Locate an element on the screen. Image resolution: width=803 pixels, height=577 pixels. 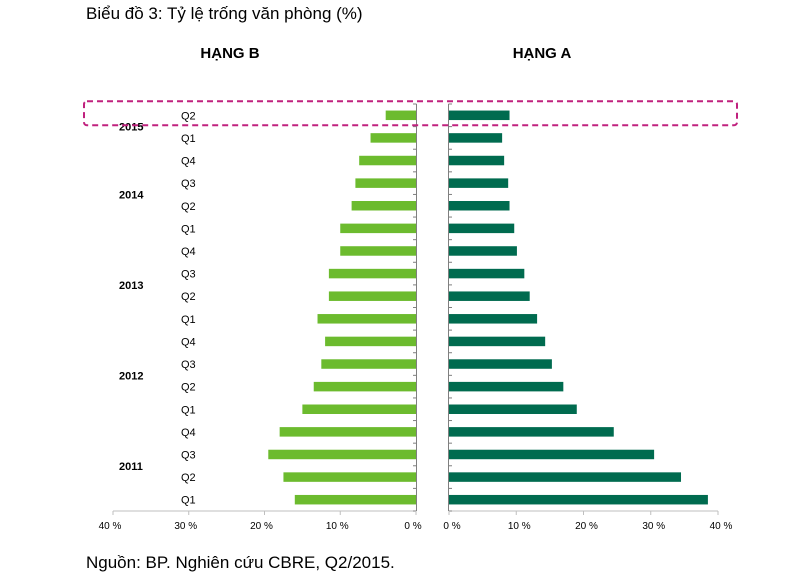
year-label: 2011 is located at coordinates (131, 467).